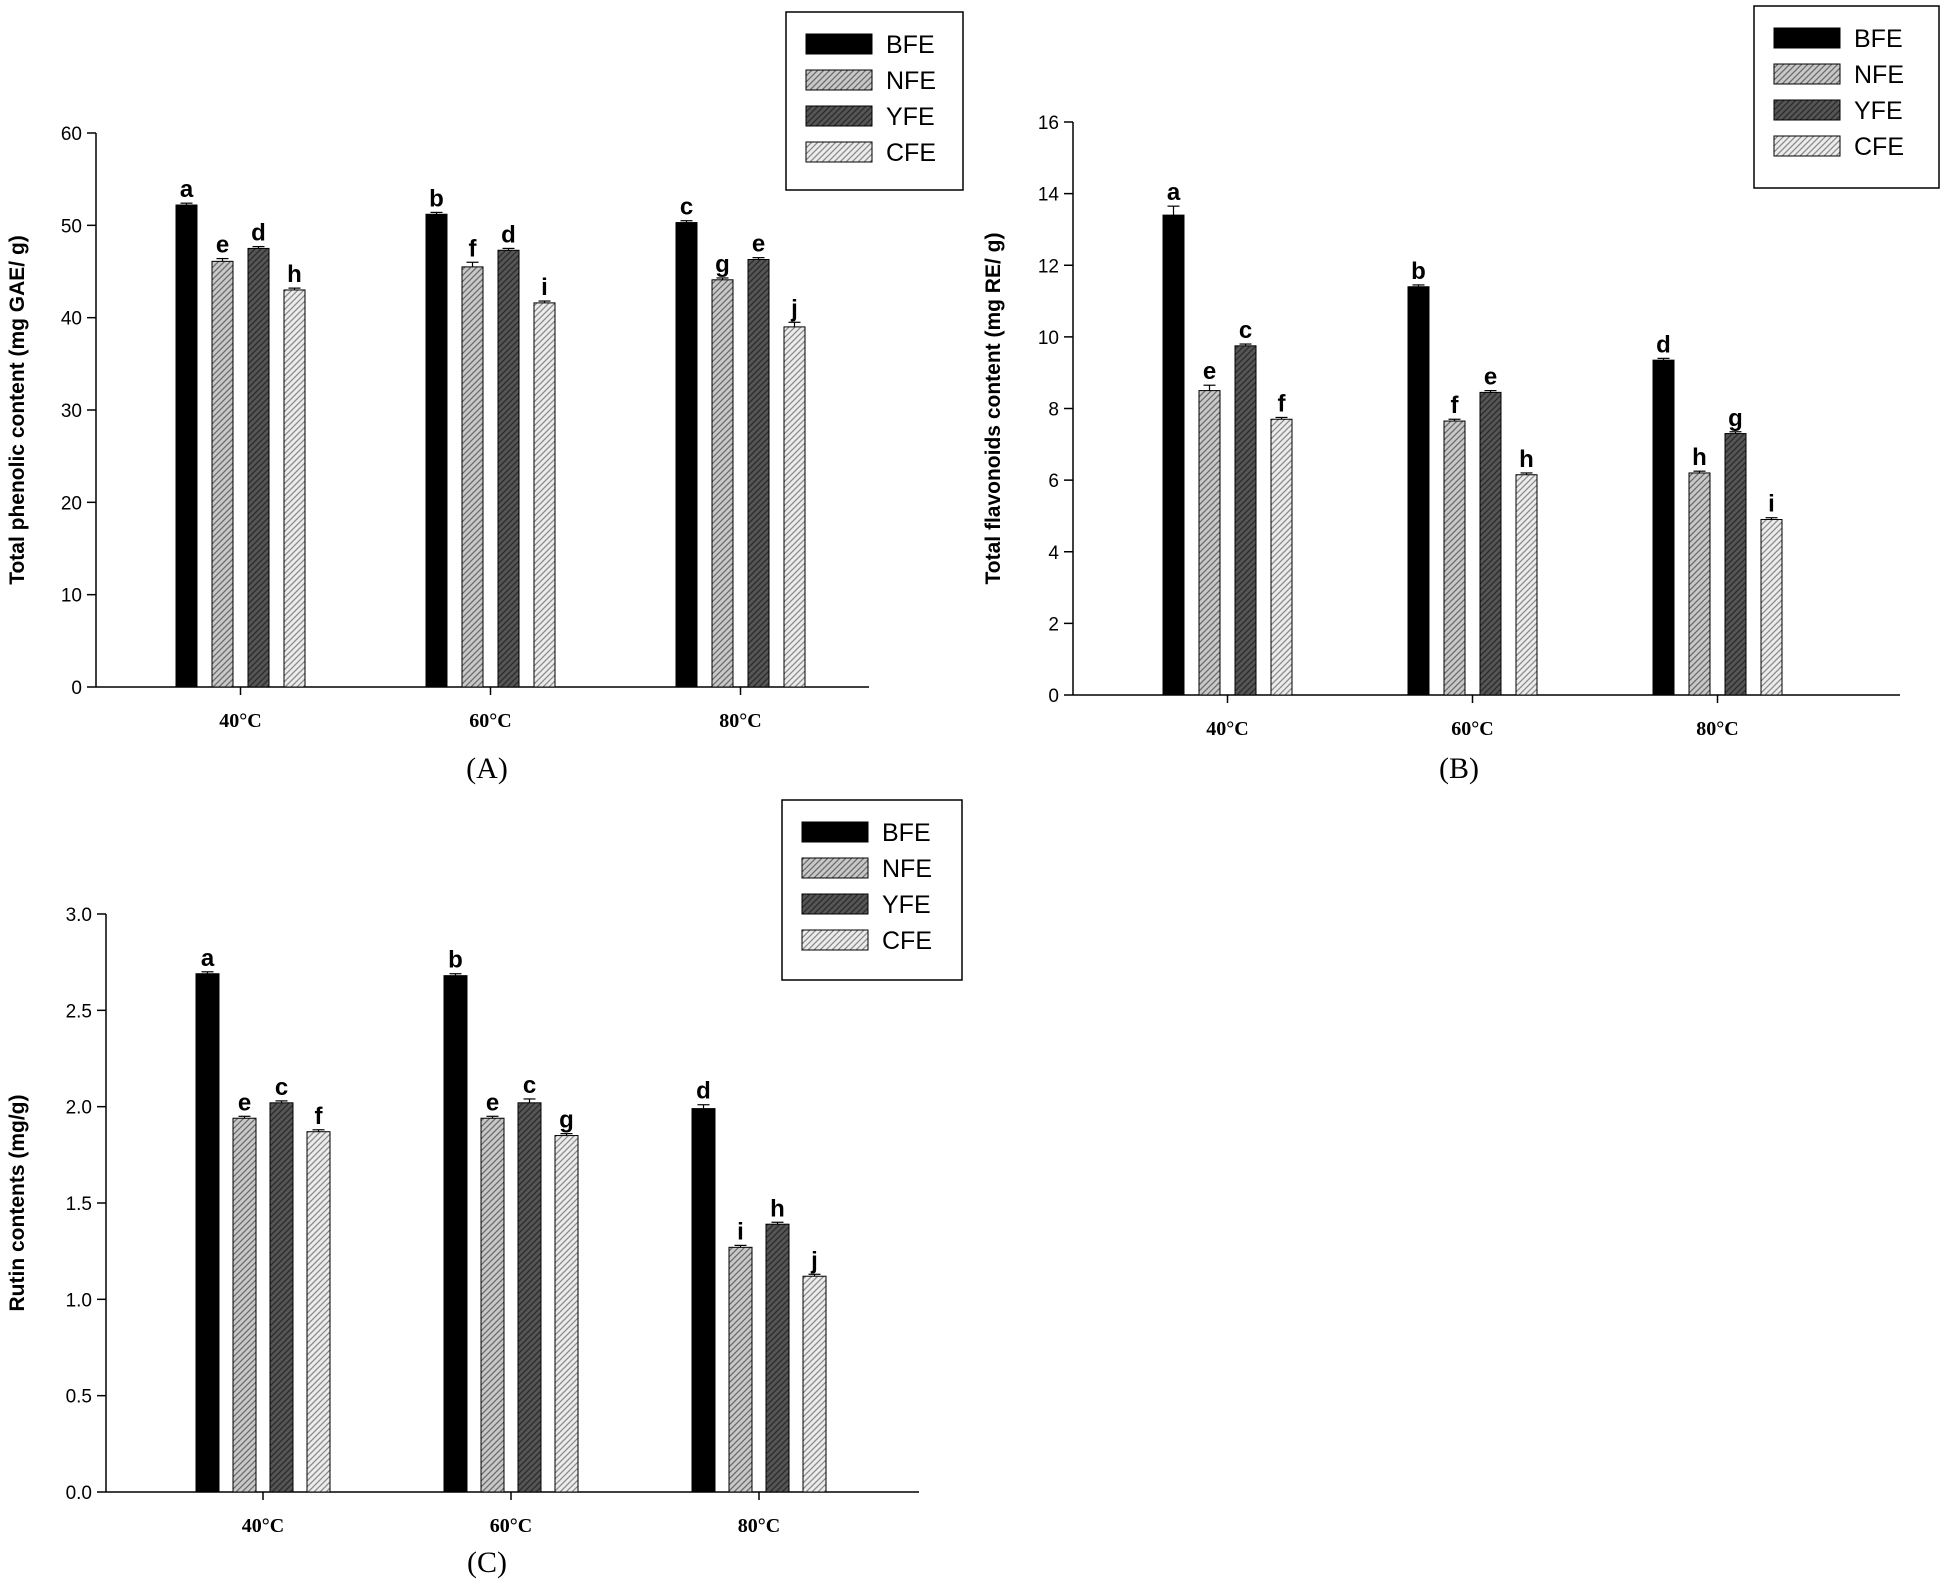 The image size is (1941, 1584). I want to click on panel-label: (C), so click(487, 1562).